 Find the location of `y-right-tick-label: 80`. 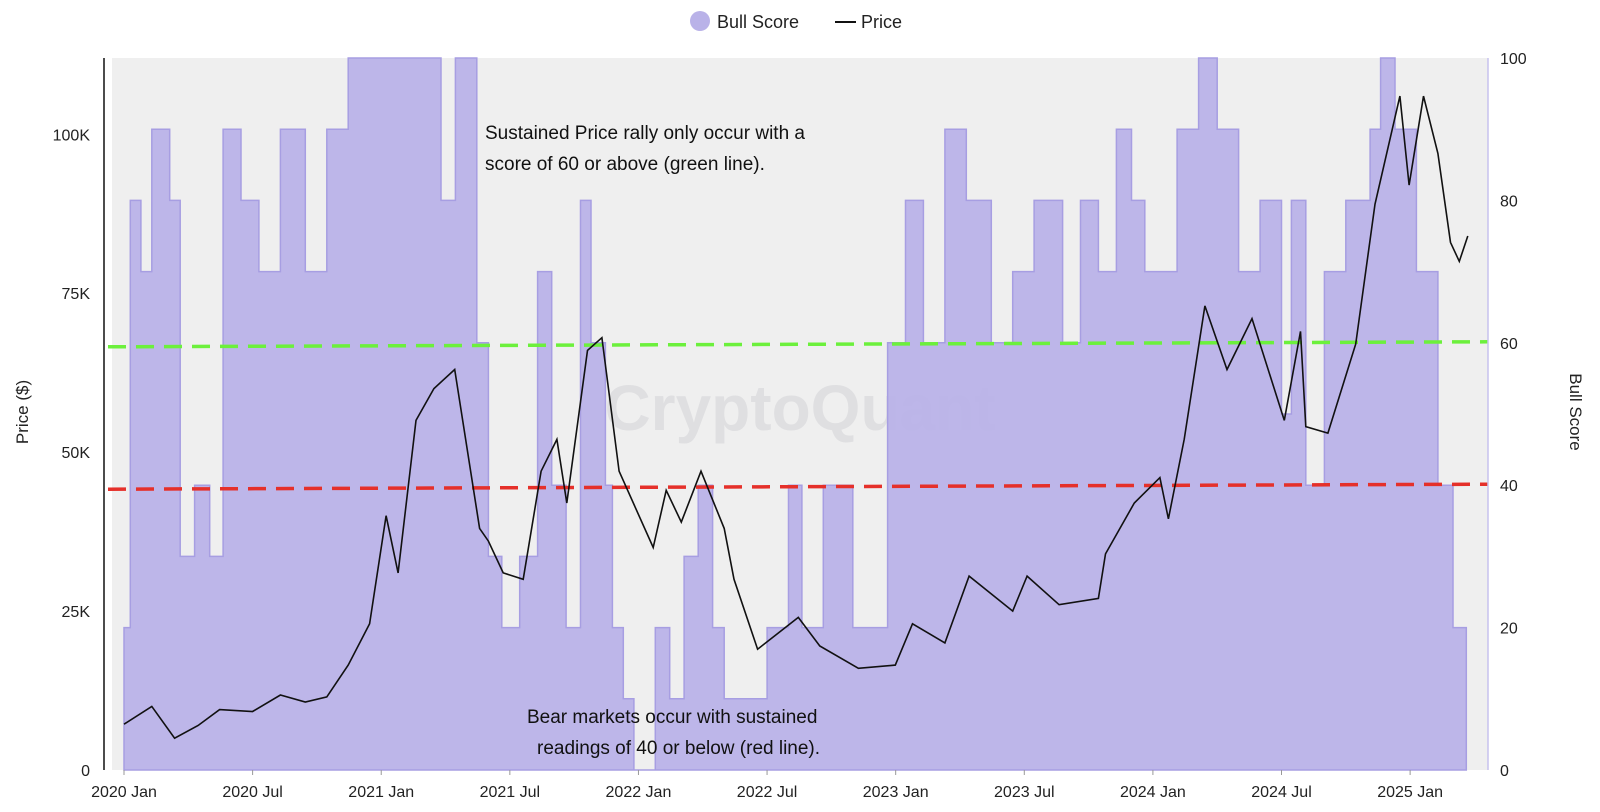

y-right-tick-label: 80 is located at coordinates (1509, 201).